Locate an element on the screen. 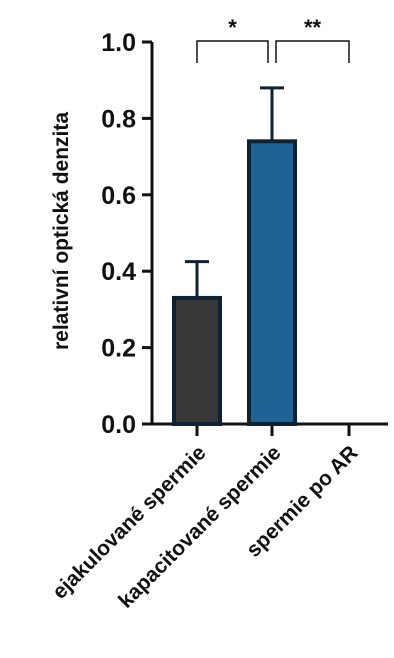  y-axis: 0.0 0.2 0.4 0.6 0.8 1.0 is located at coordinates (127, 234).